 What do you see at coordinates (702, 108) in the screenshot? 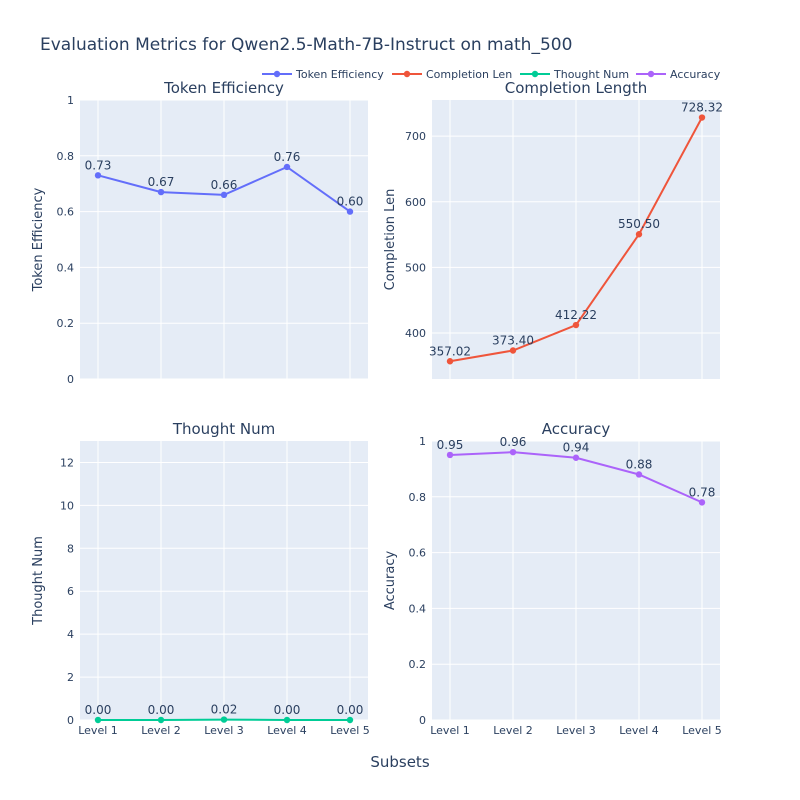
I see `data-label: 728.32` at bounding box center [702, 108].